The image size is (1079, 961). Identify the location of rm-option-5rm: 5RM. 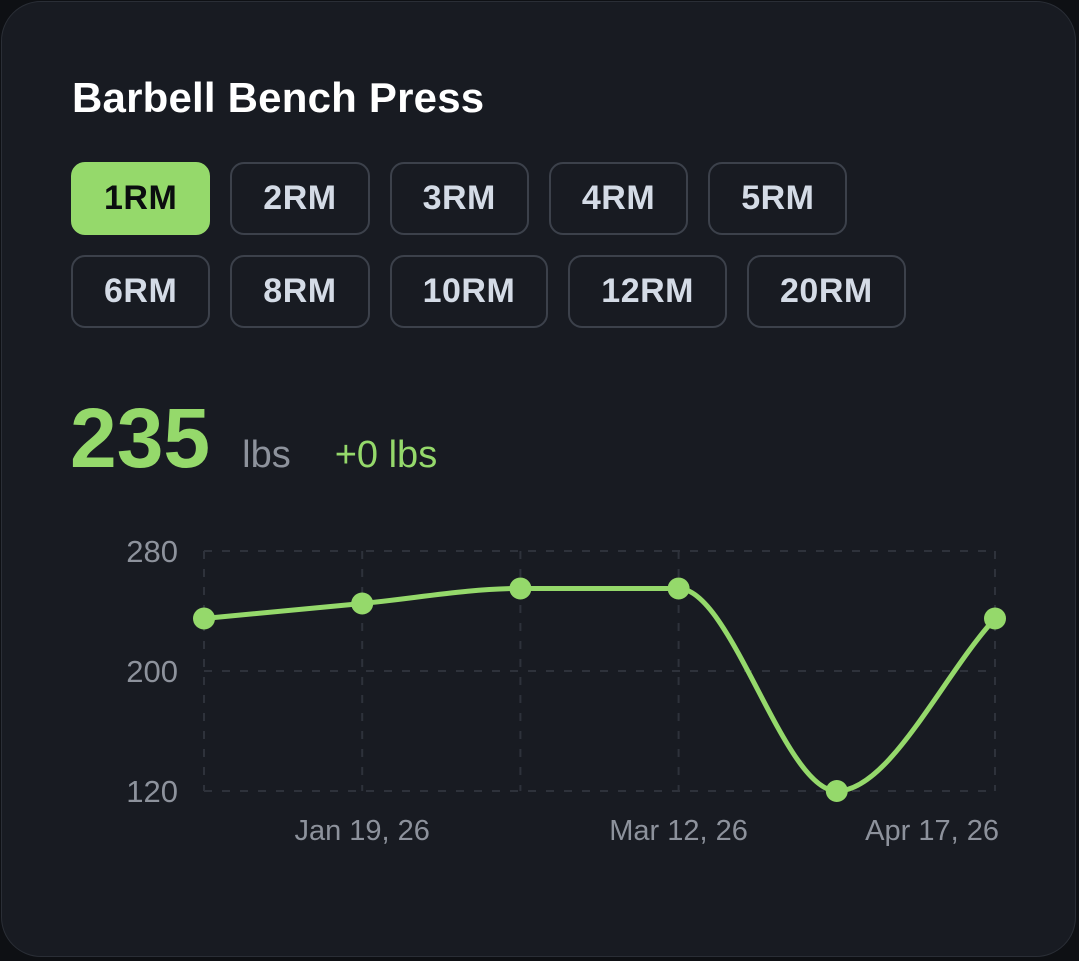
(778, 198).